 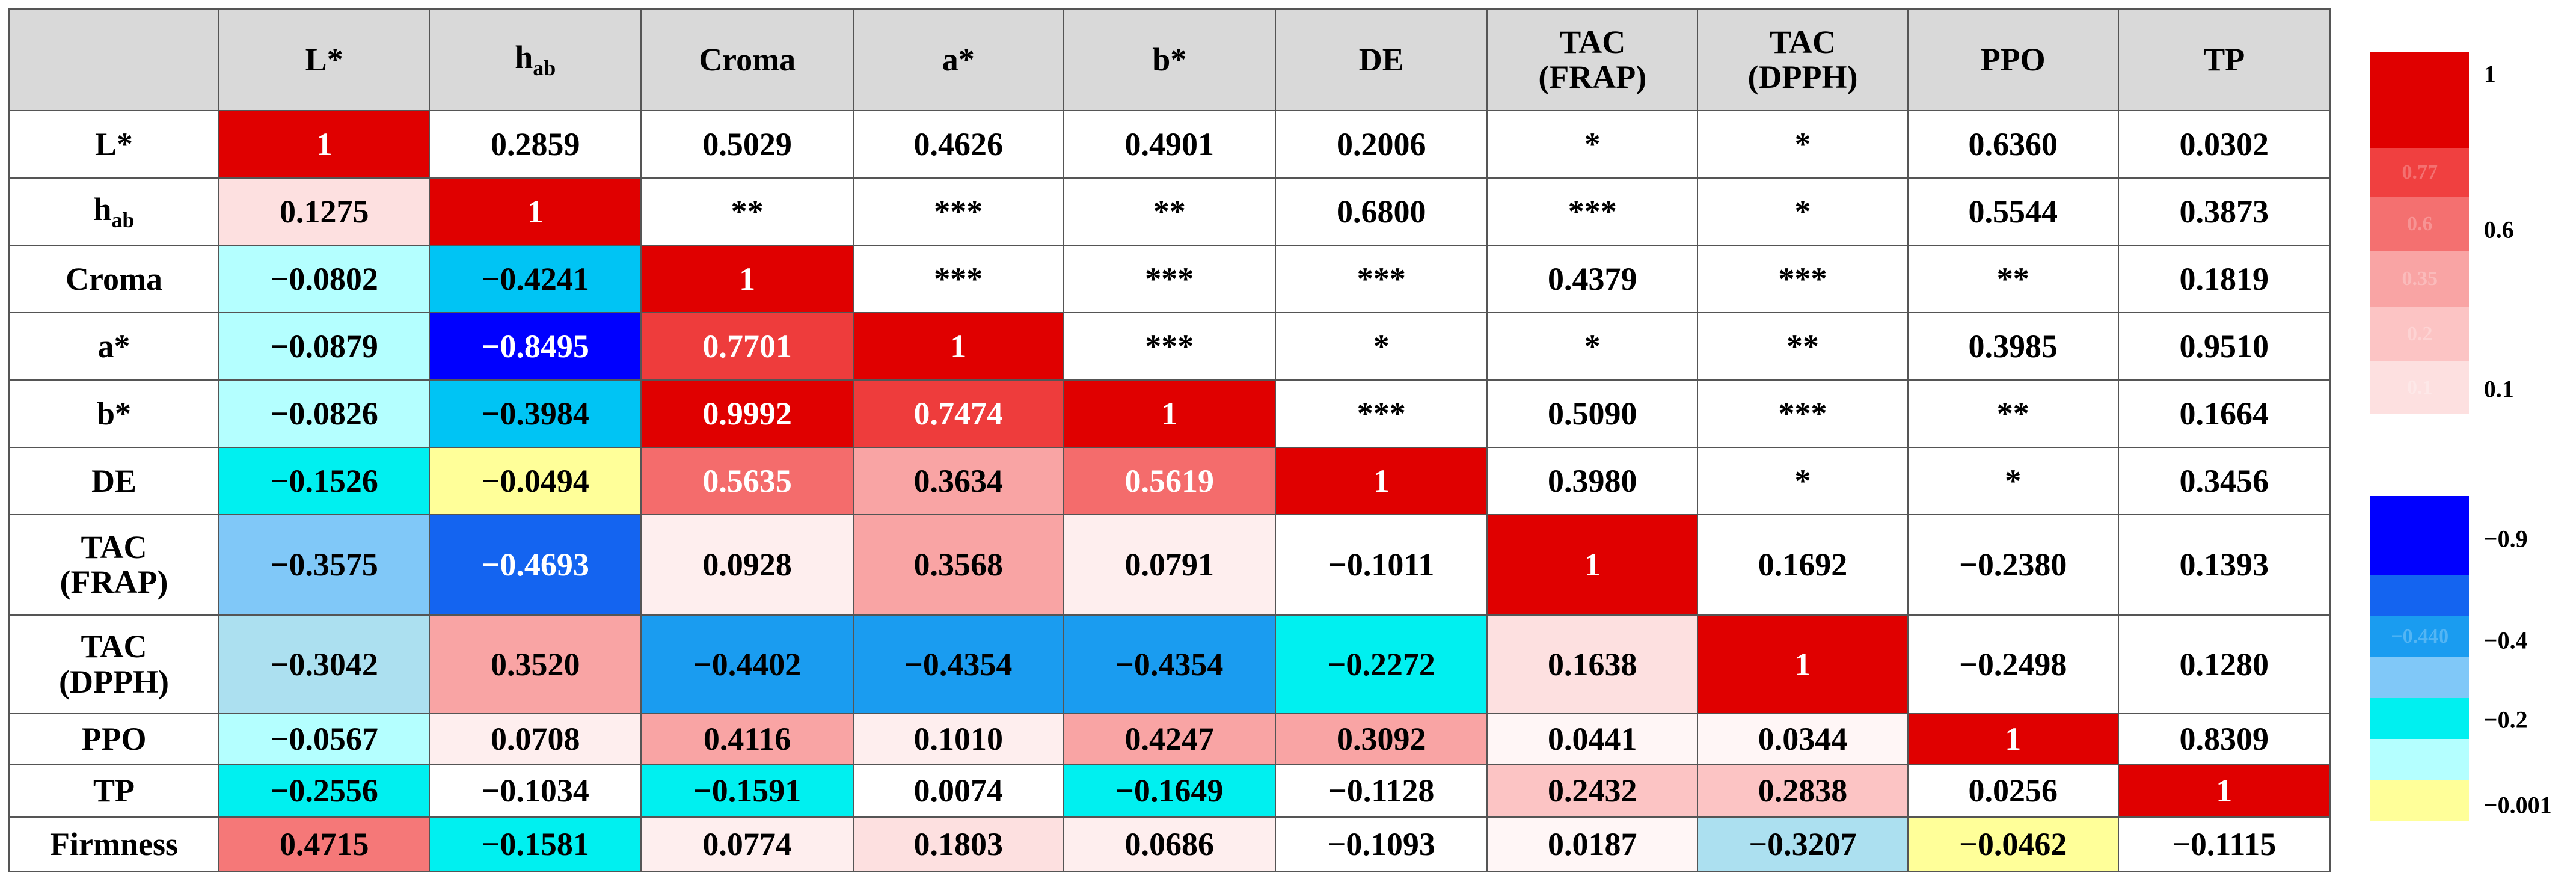 I want to click on table-cell: 0.0344, so click(x=1803, y=738).